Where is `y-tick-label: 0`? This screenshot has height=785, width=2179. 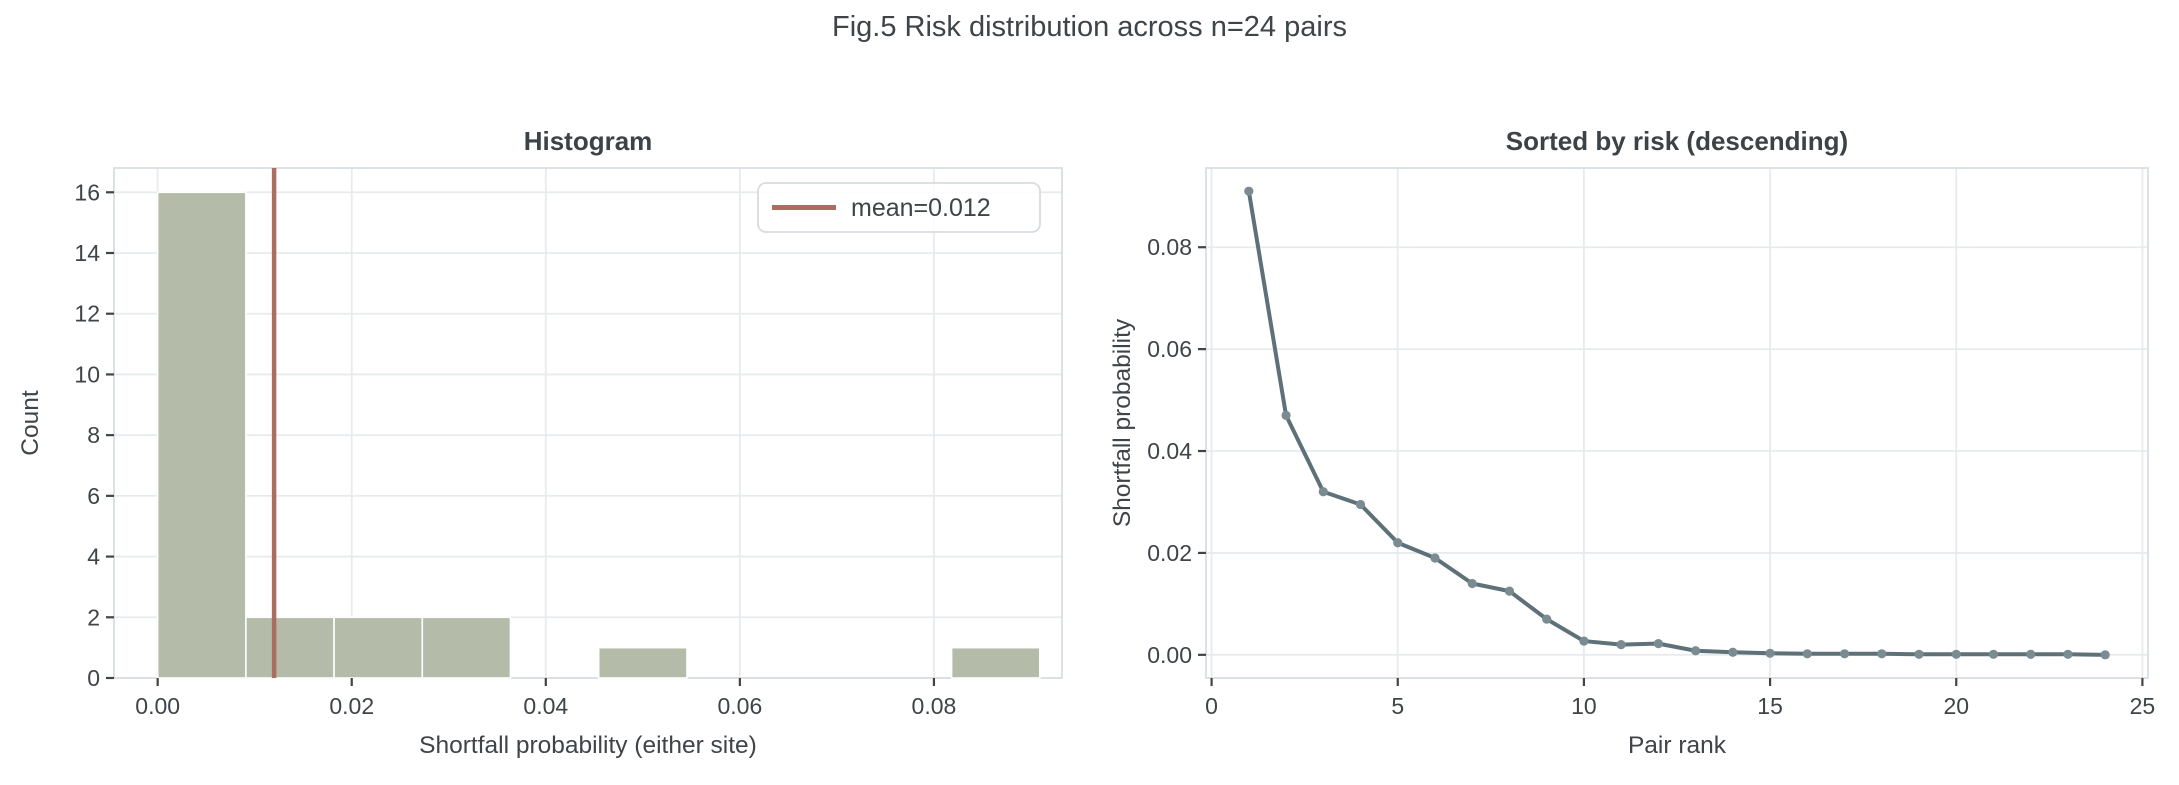
y-tick-label: 0 is located at coordinates (93, 678).